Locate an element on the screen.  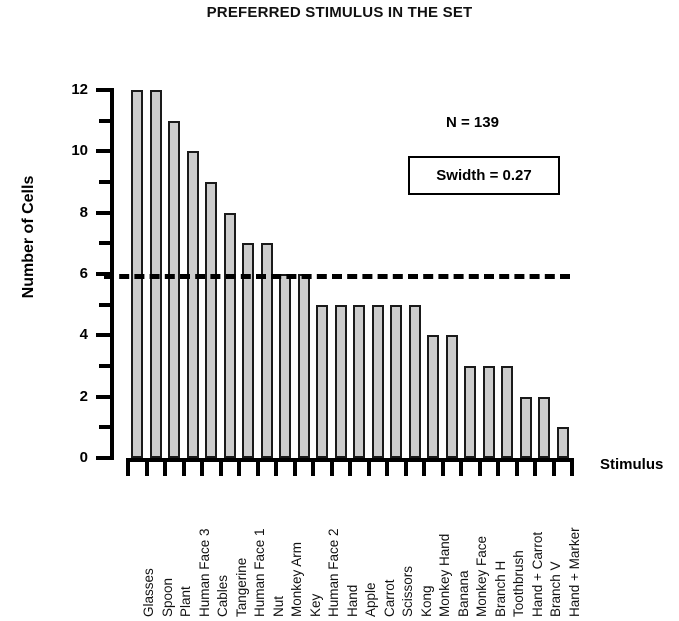
threshold-dashed-line is located at coordinates (337, 276).